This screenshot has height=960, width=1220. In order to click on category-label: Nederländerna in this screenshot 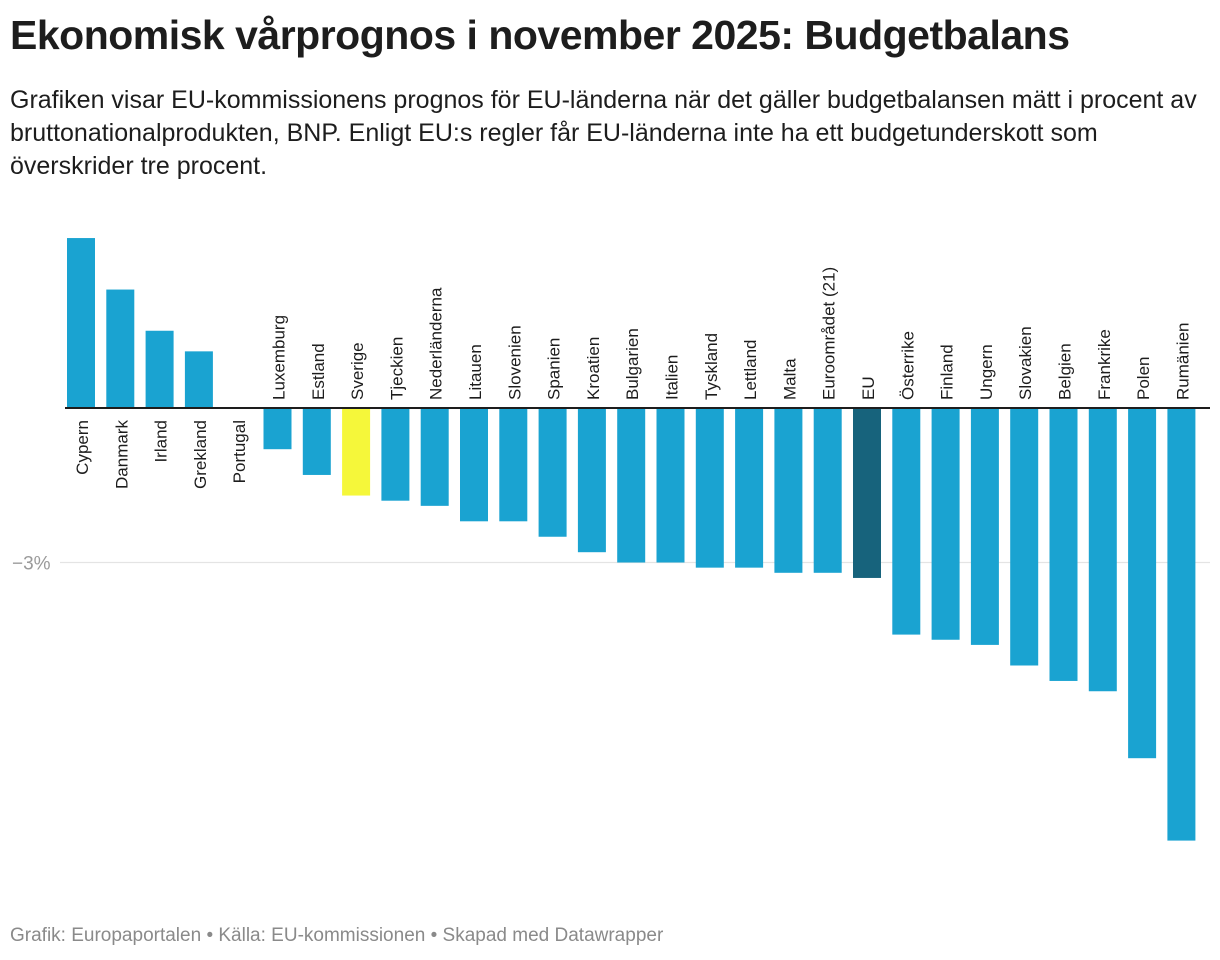, I will do `click(436, 343)`.